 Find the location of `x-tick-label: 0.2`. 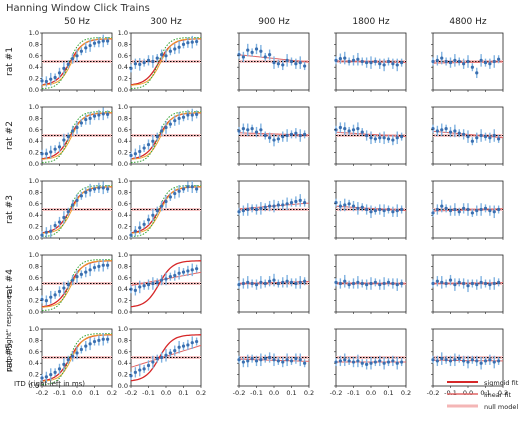

x-tick-label: 0.2 is located at coordinates (503, 393).